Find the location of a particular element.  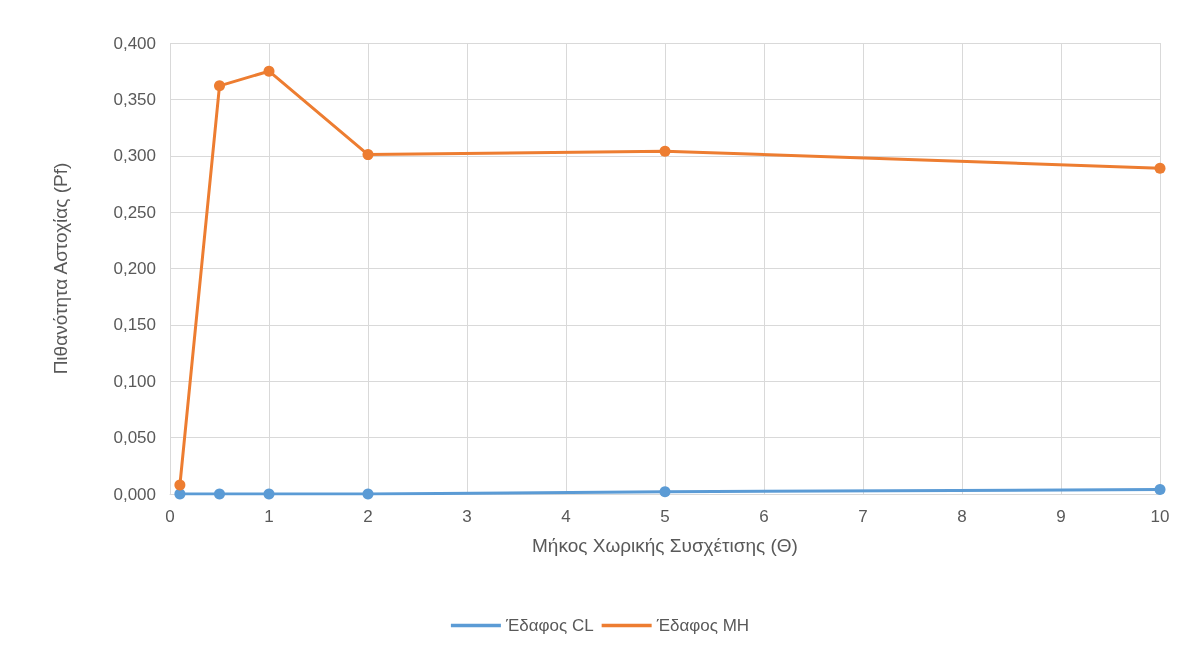

y-tick-label: 0,200 is located at coordinates (134, 268).